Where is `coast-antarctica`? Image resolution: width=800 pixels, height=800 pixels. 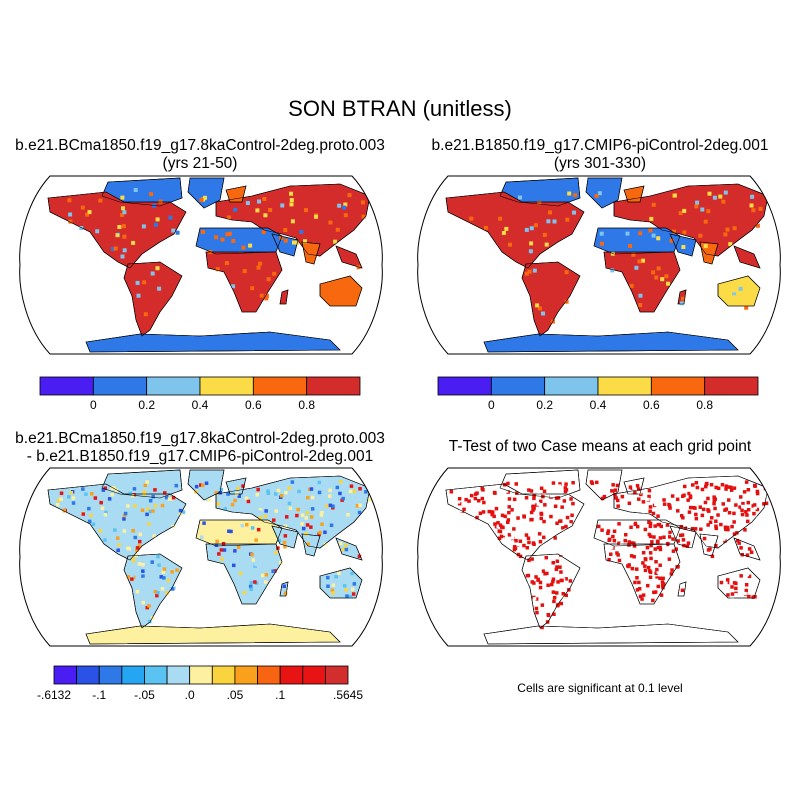
coast-antarctica is located at coordinates (611, 634).